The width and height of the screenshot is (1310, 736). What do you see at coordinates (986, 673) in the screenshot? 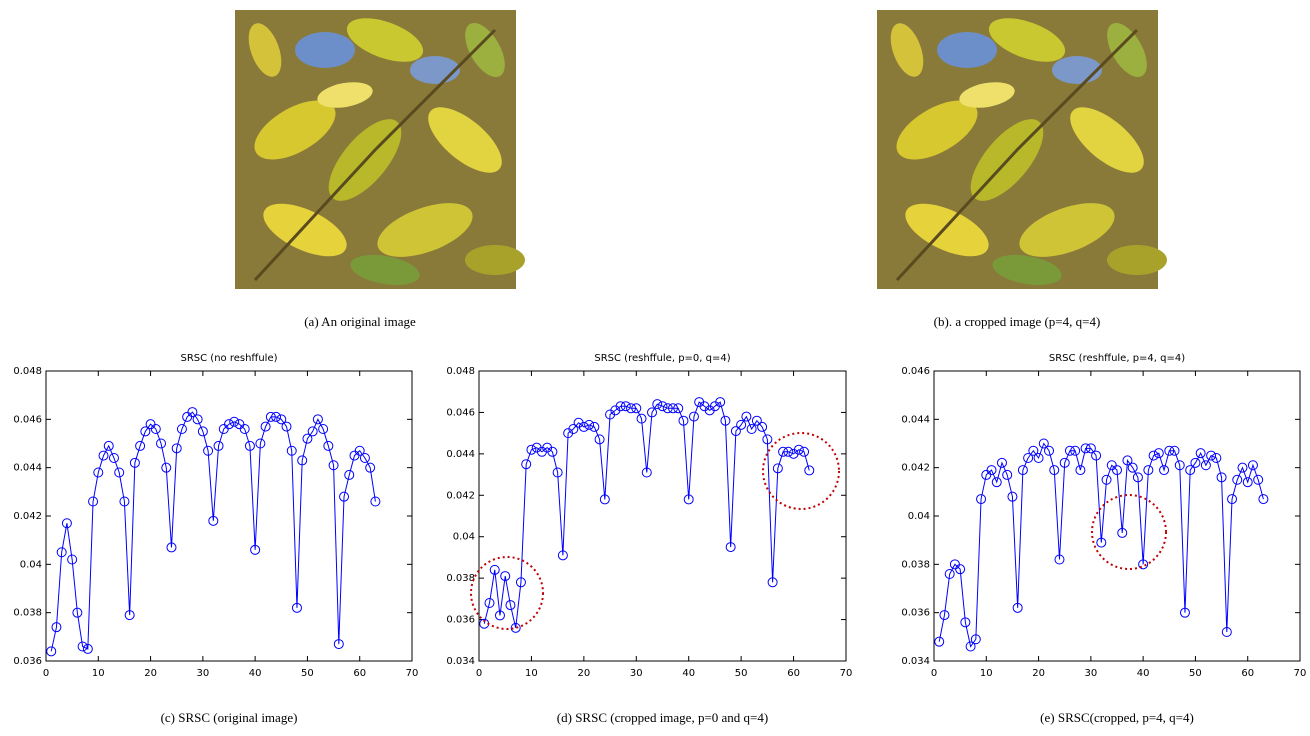
I see `x-tick-label: 10` at bounding box center [986, 673].